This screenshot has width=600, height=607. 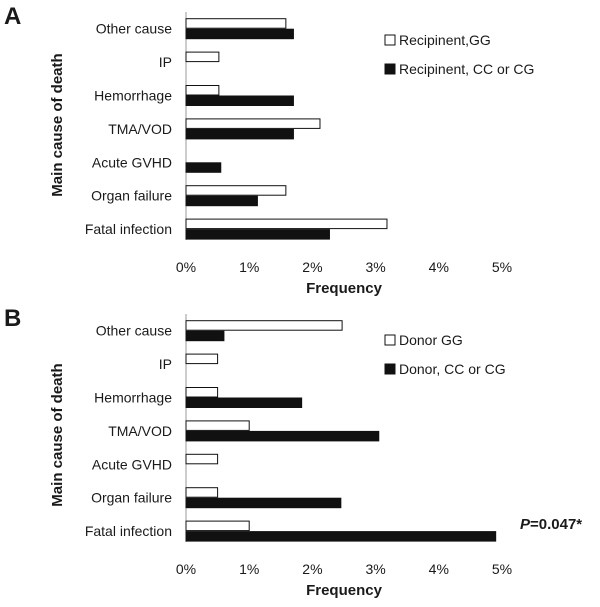 What do you see at coordinates (466, 69) in the screenshot?
I see `panel-a-legend-label-black: Recipinent, CC or CG` at bounding box center [466, 69].